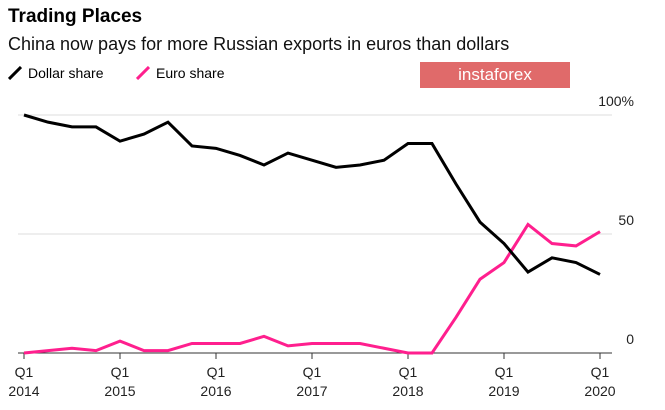 This screenshot has height=410, width=665. I want to click on legend-euro-label: Euro share, so click(190, 73).